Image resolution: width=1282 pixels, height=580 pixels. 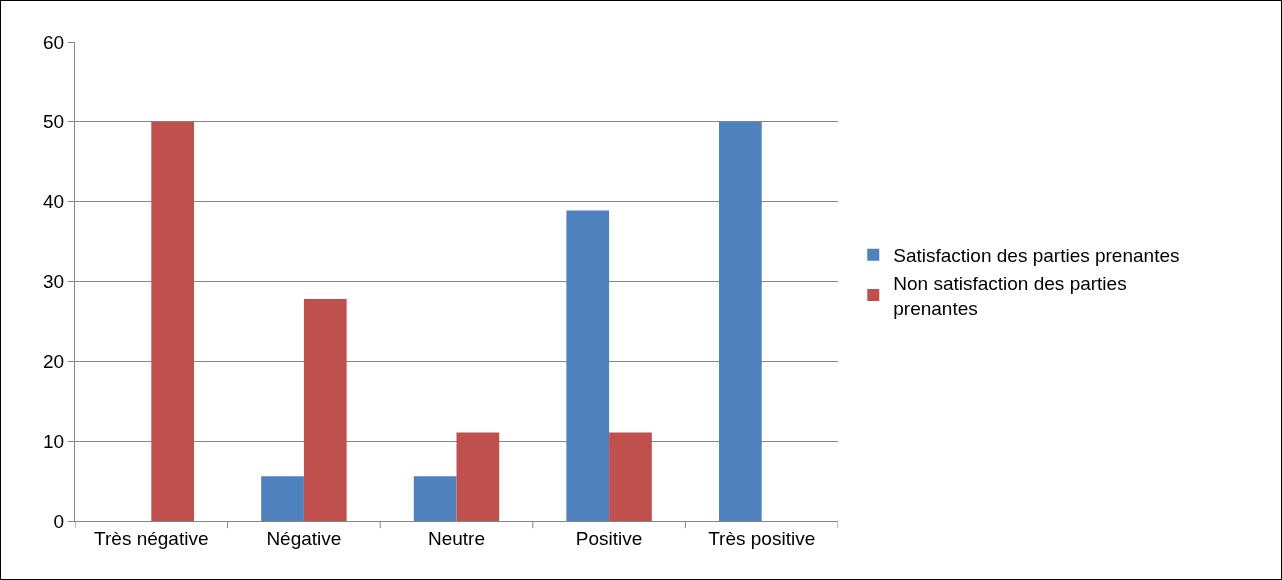 I want to click on y-tick-label: 0, so click(x=59, y=521).